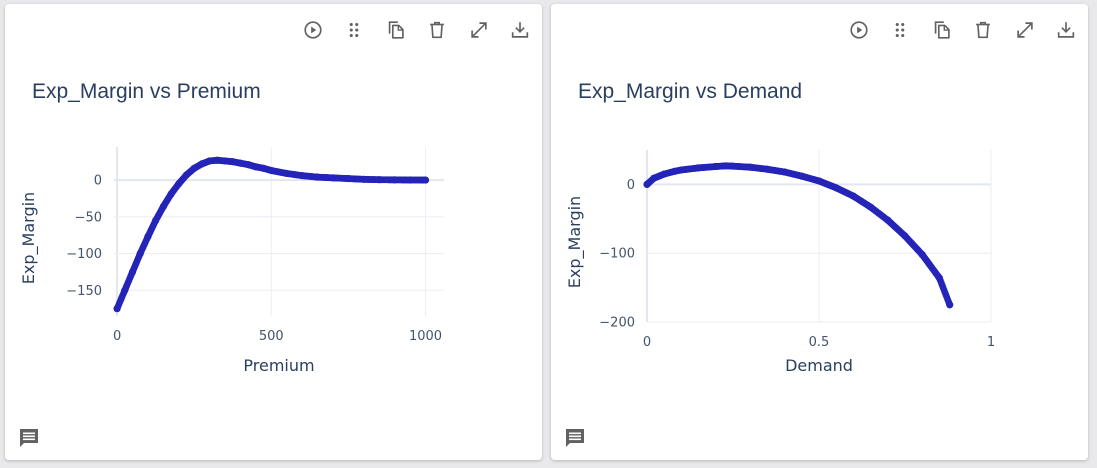 The width and height of the screenshot is (1097, 468). Describe the element at coordinates (146, 91) in the screenshot. I see `card-title: Exp_Margin vs Premium` at that location.